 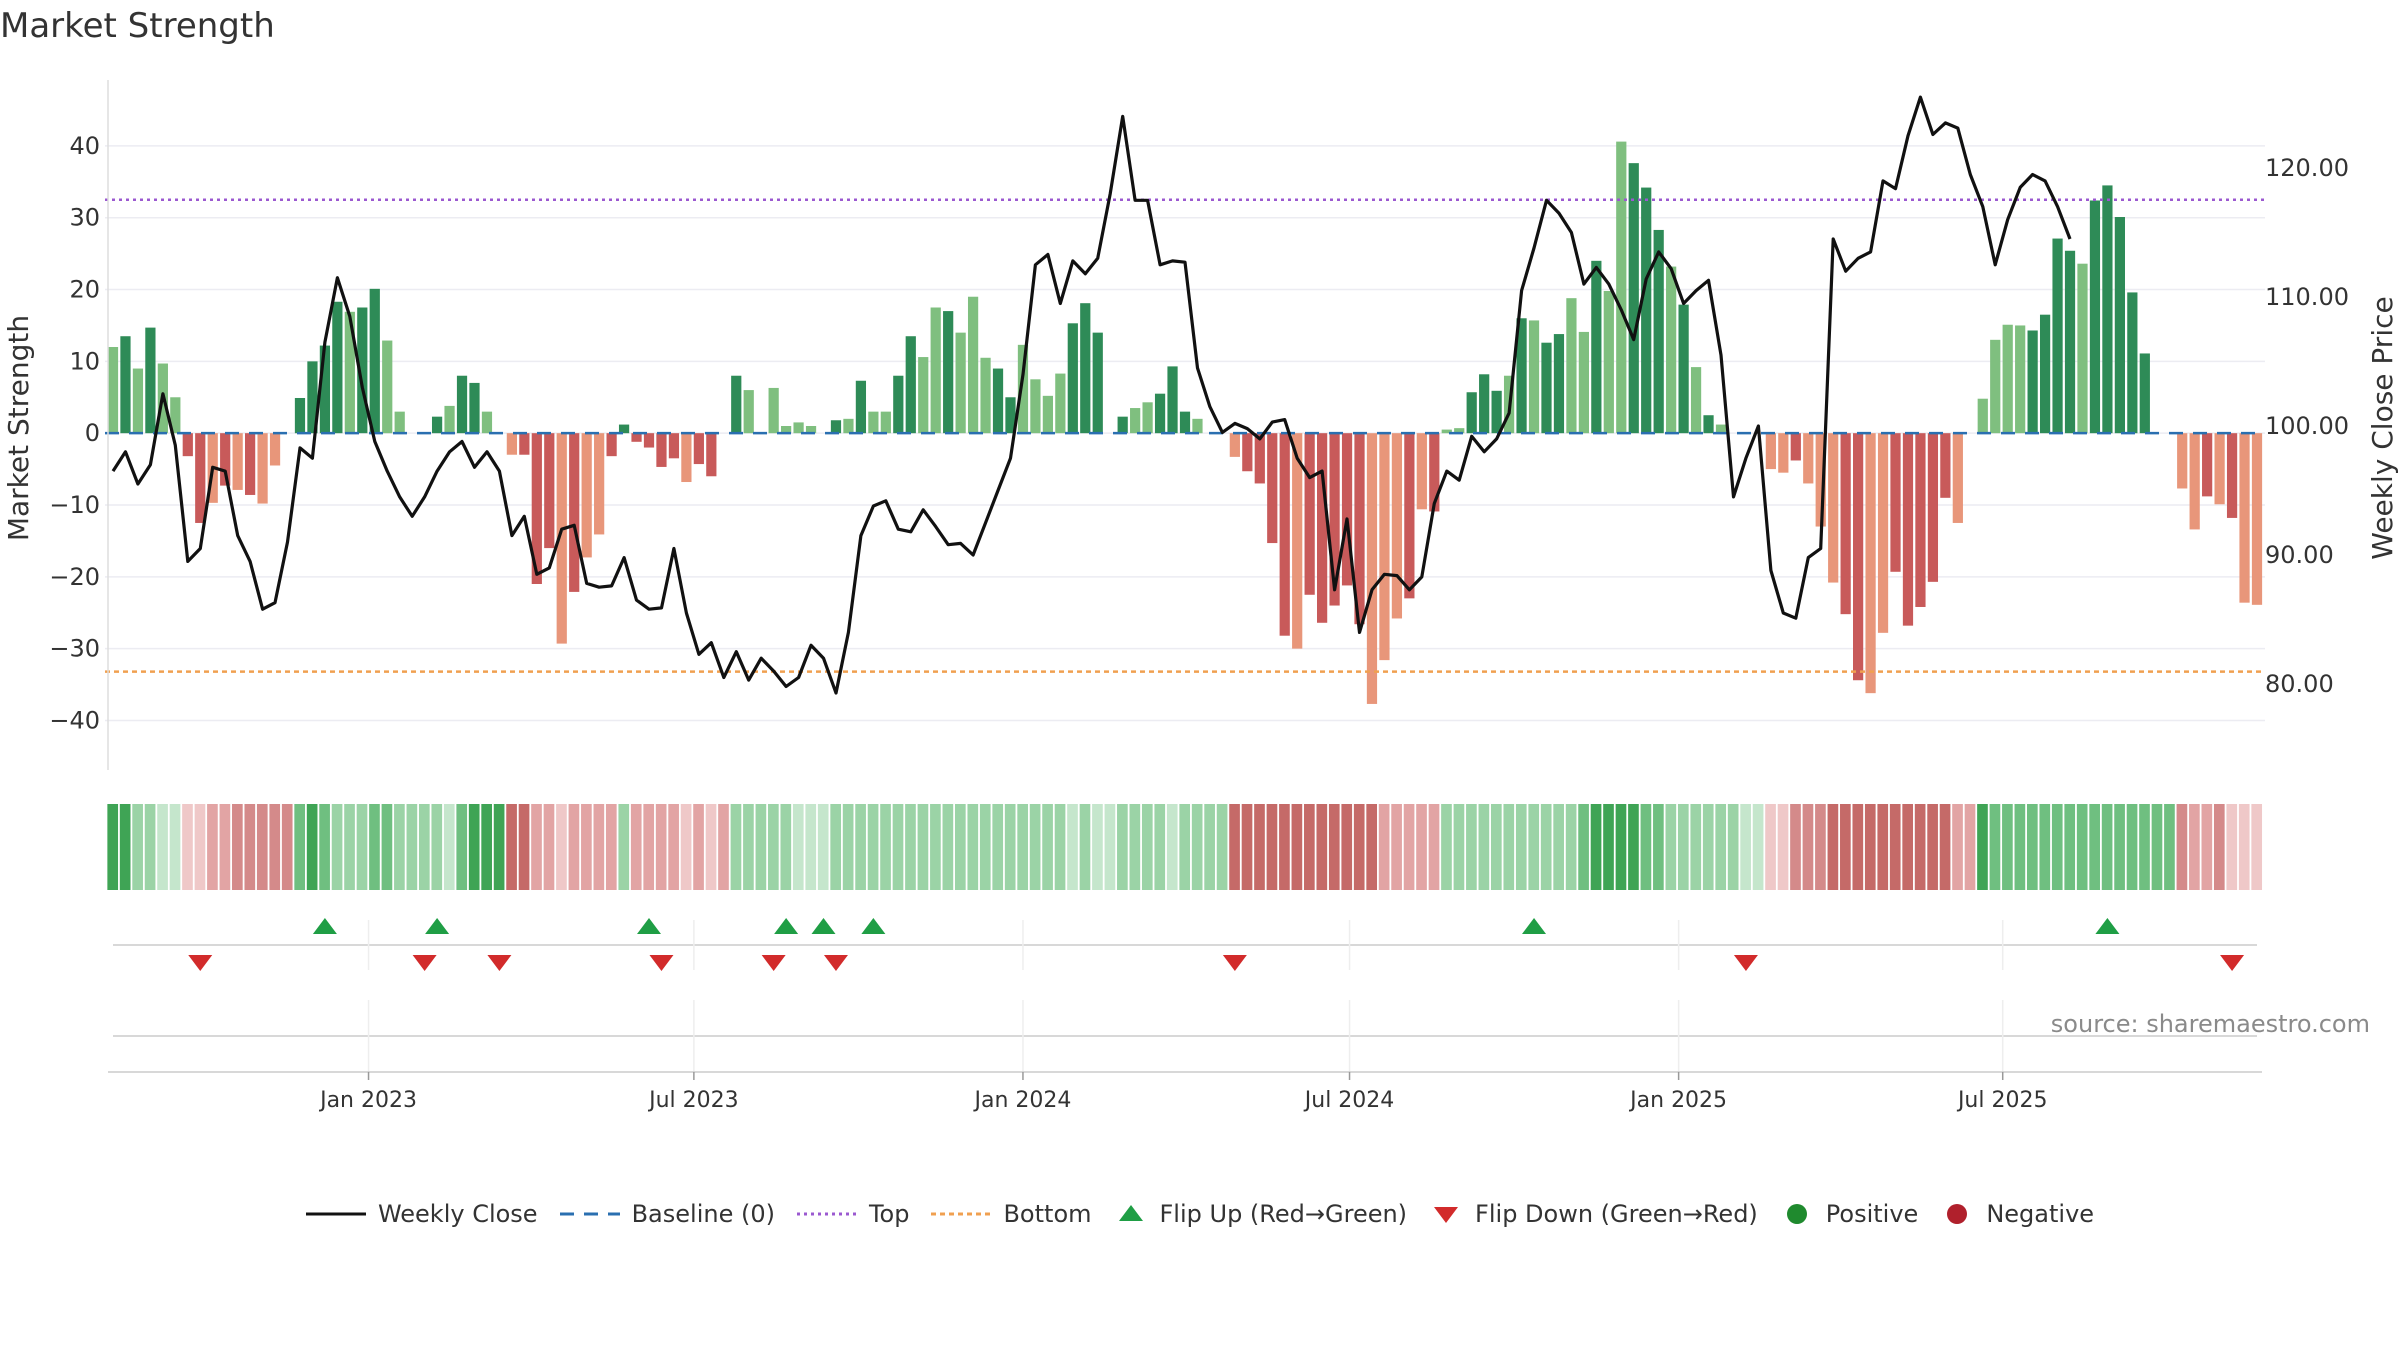 What do you see at coordinates (1349, 1100) in the screenshot?
I see `x-tick-label: Jul 2024` at bounding box center [1349, 1100].